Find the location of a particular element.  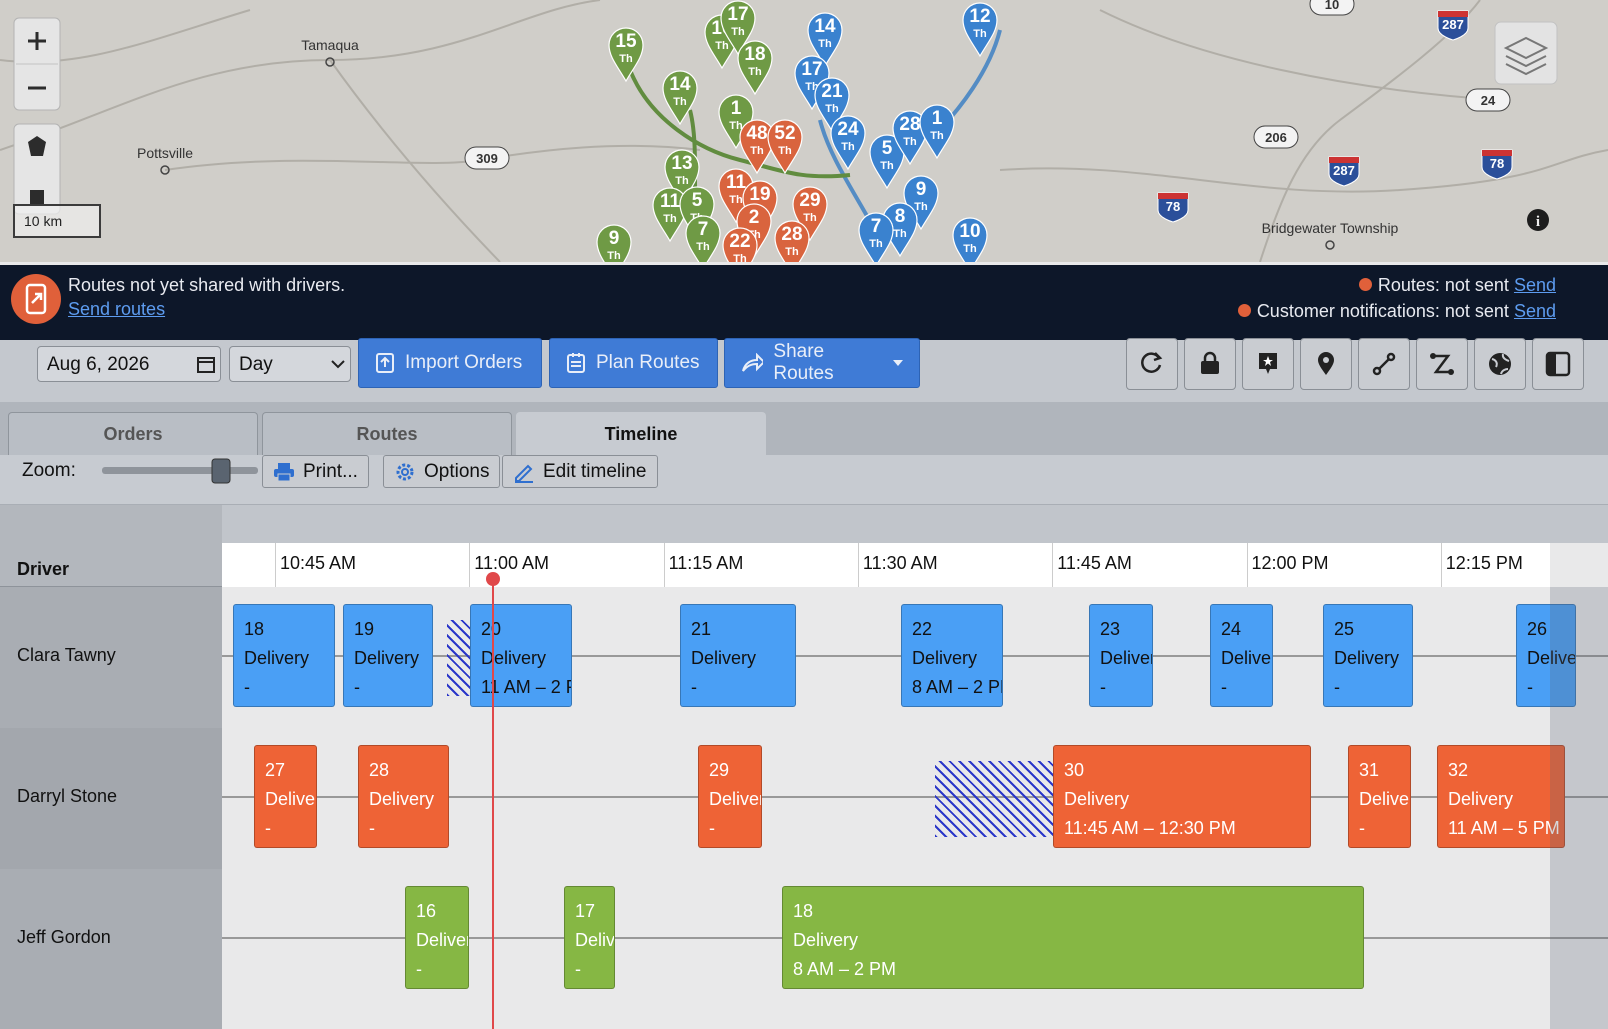

place-dot is located at coordinates (1330, 245).